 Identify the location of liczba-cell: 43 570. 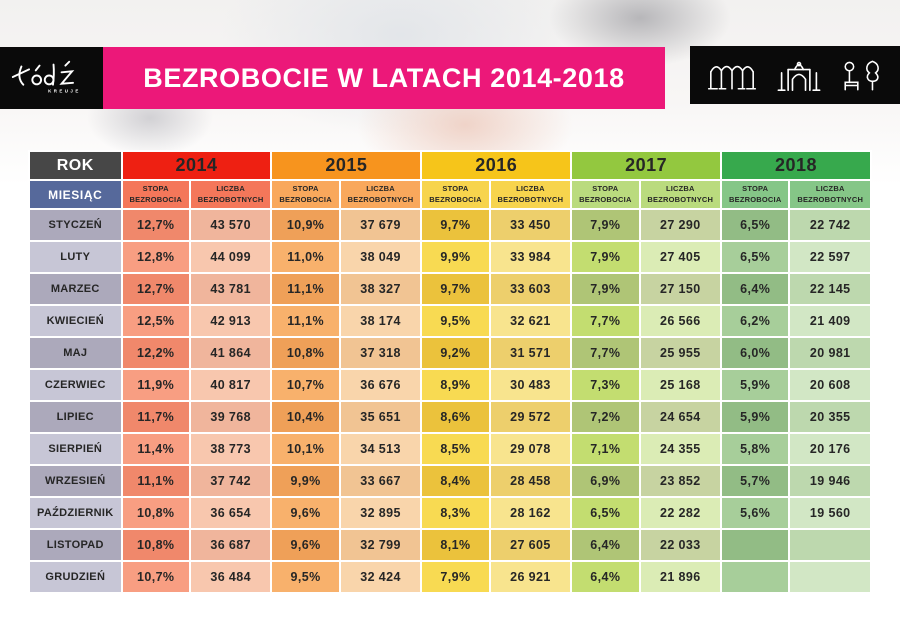
(230, 225).